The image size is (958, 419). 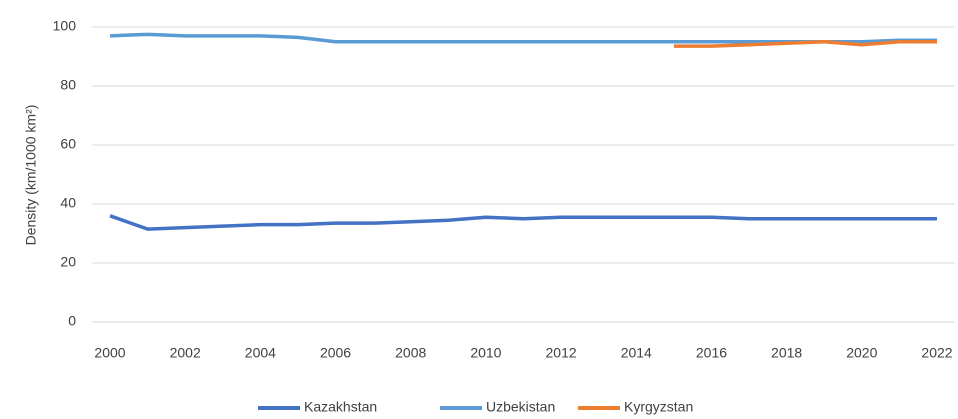 What do you see at coordinates (72, 321) in the screenshot?
I see `y-tick-label: 0` at bounding box center [72, 321].